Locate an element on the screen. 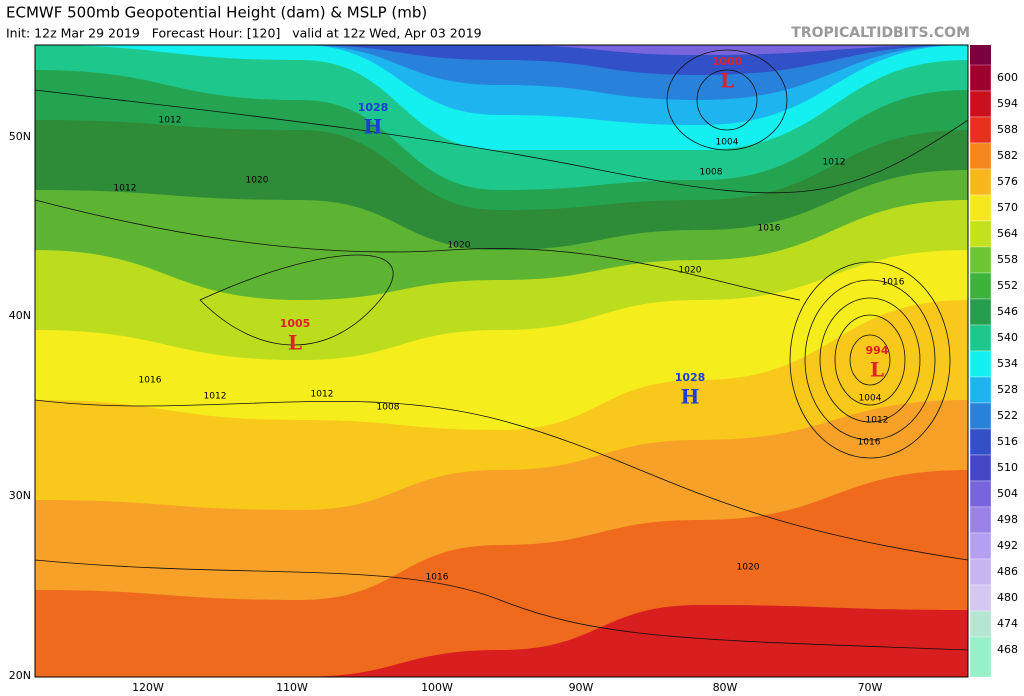 The width and height of the screenshot is (1024, 696). colorbar-label: 588 is located at coordinates (1007, 129).